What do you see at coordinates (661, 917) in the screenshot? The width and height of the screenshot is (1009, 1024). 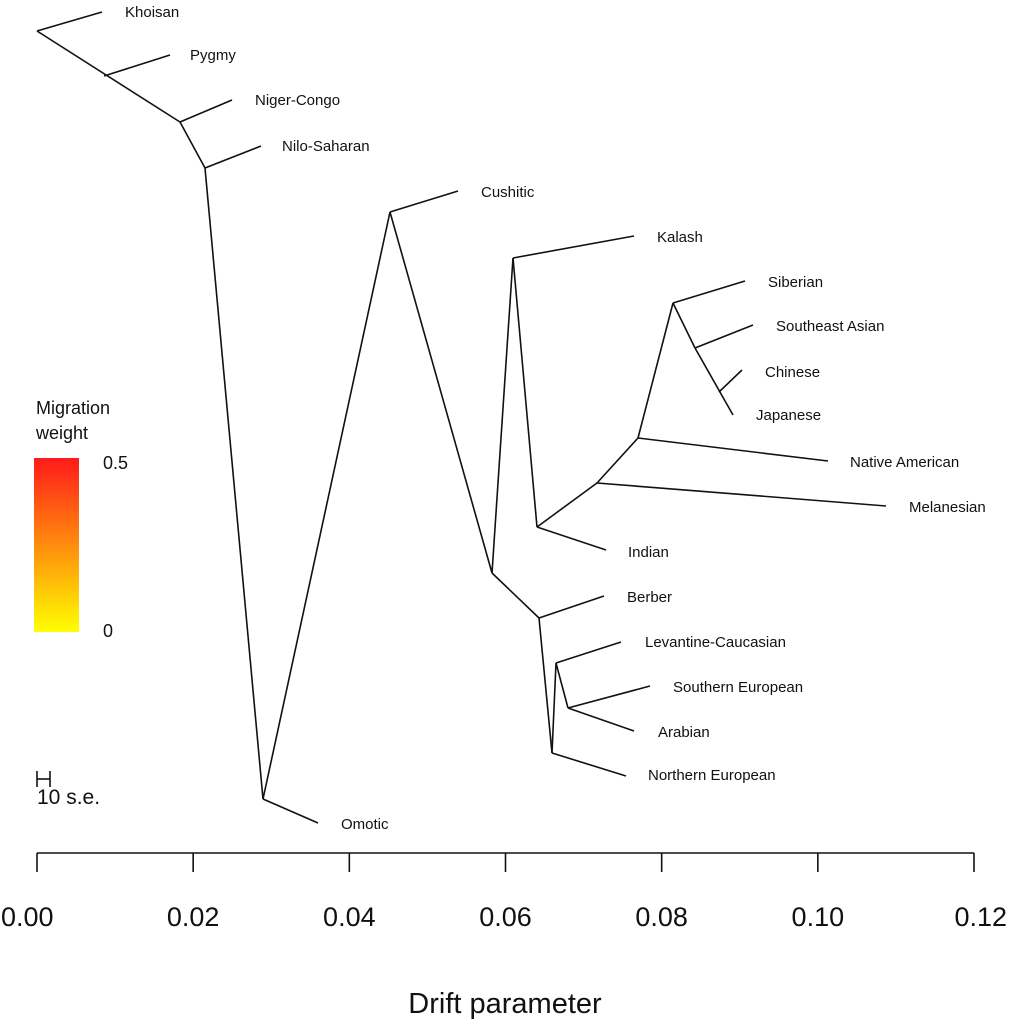 I see `x-tick-label: 0.08` at bounding box center [661, 917].